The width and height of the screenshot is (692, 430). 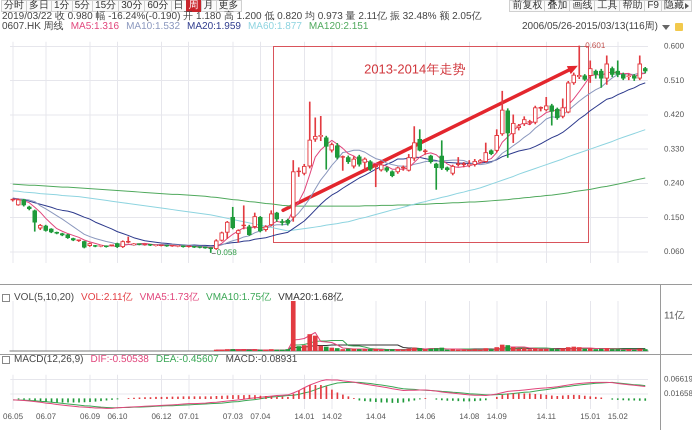 I want to click on x-tick-label: 14.01, so click(x=304, y=417).